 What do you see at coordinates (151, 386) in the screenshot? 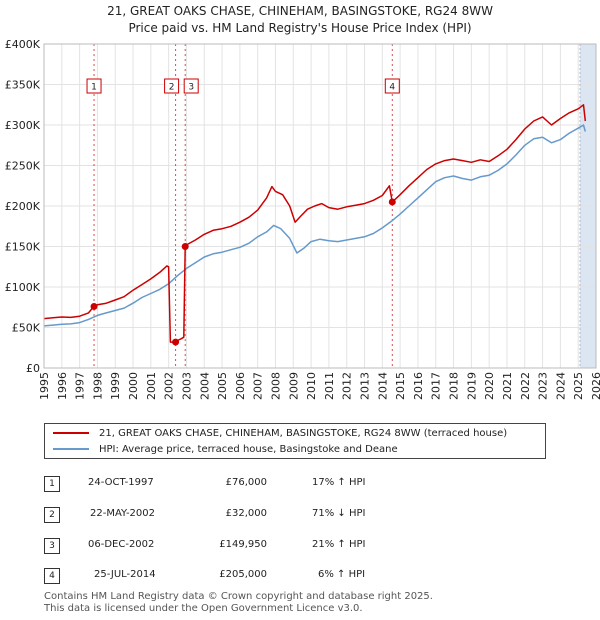
I see `x-tick-label: 2001` at bounding box center [151, 386].